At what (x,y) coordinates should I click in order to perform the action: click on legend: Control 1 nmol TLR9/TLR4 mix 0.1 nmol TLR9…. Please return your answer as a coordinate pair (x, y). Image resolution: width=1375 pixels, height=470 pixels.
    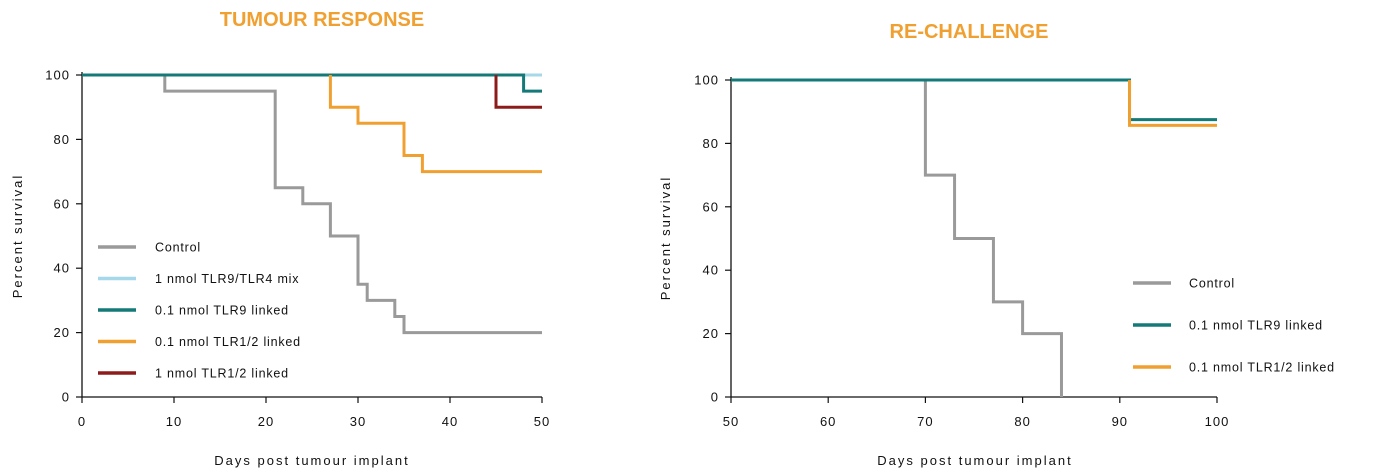
    Looking at the image, I should click on (199, 311).